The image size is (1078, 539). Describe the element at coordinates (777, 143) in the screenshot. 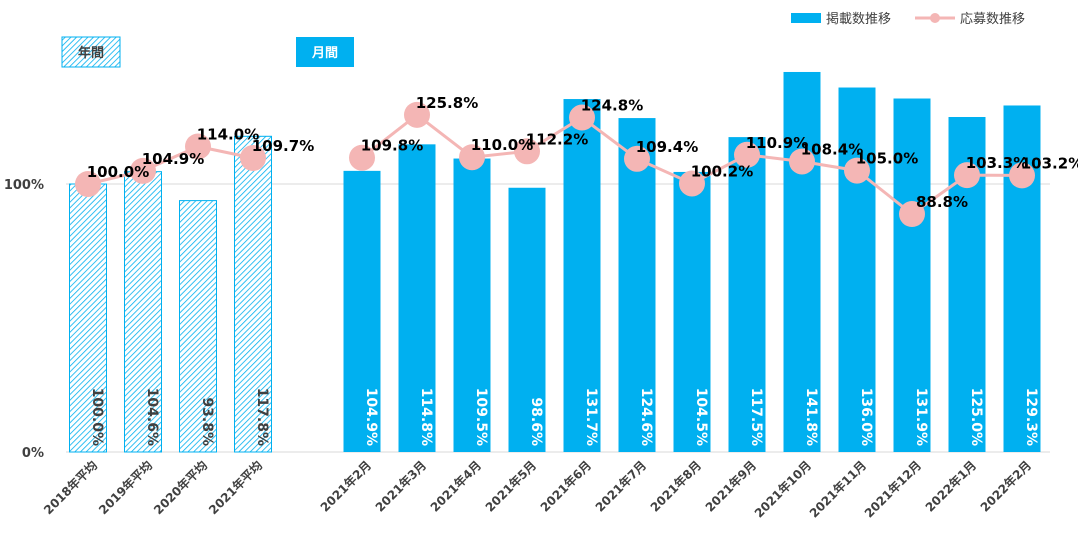

I see `line-value-label-2021年9月: 110.9%` at that location.